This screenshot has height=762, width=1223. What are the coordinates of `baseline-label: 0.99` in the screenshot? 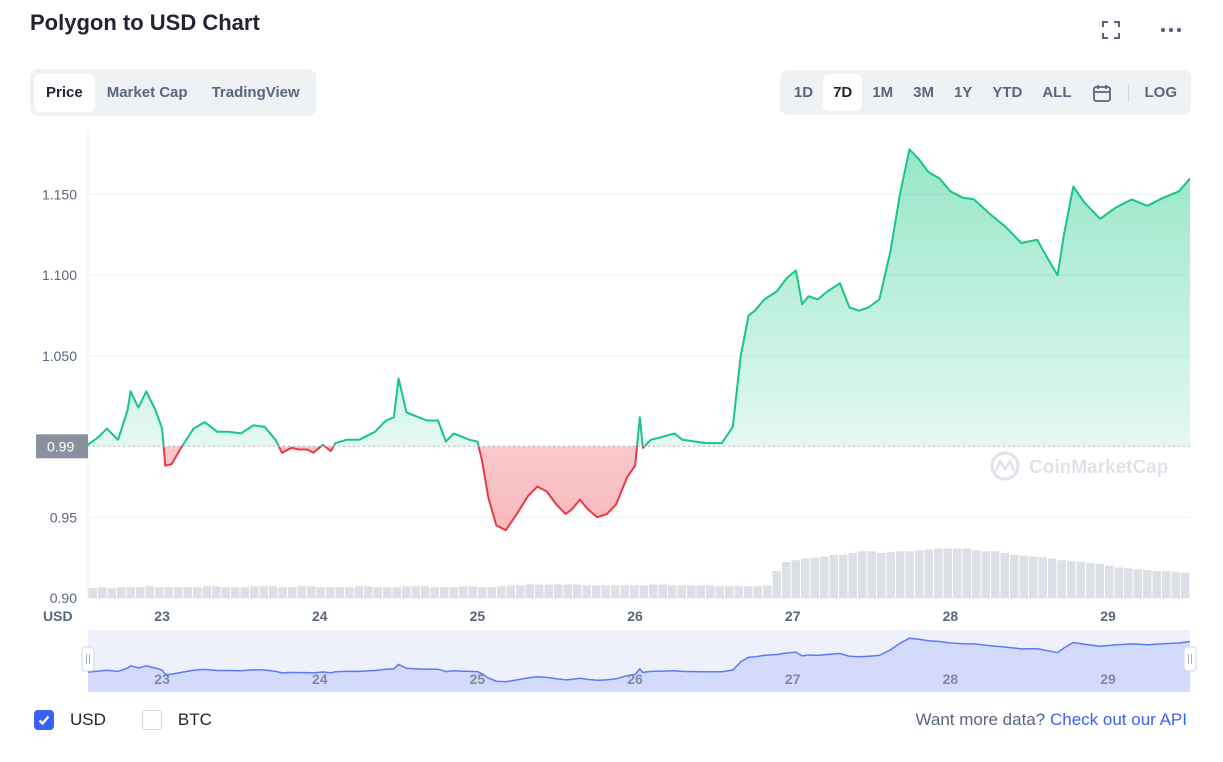 It's located at (60, 446).